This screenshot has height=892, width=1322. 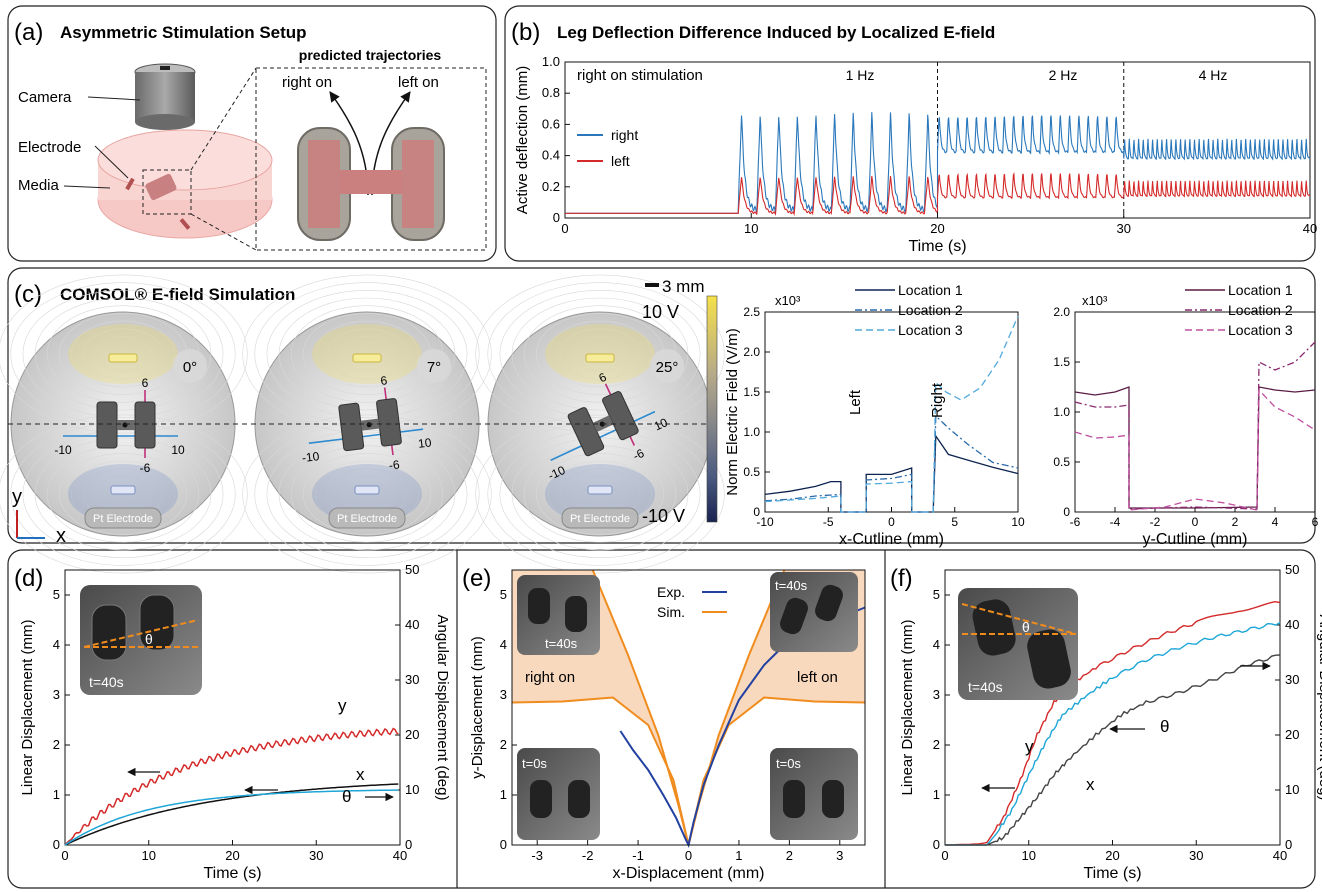 I want to click on c2-plot-frame, so click(x=1195, y=412).